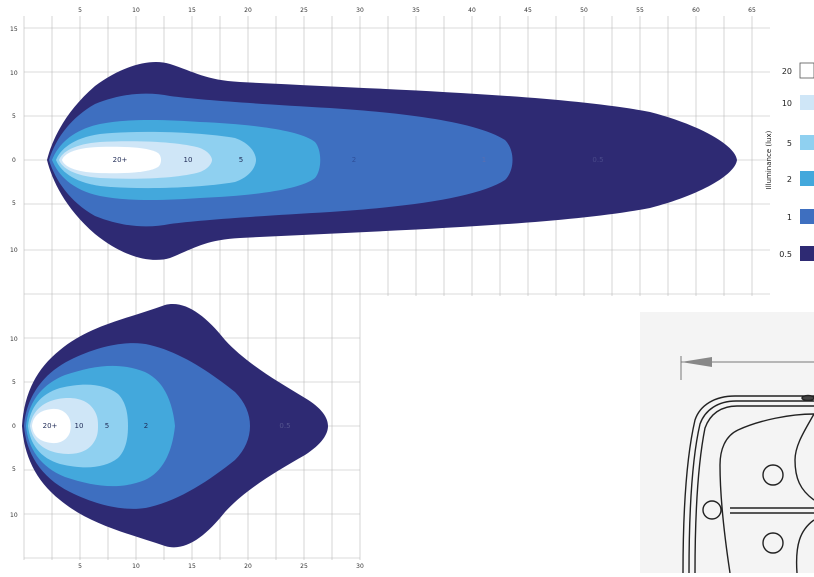  I want to click on top-x-tick: 10, so click(136, 10).